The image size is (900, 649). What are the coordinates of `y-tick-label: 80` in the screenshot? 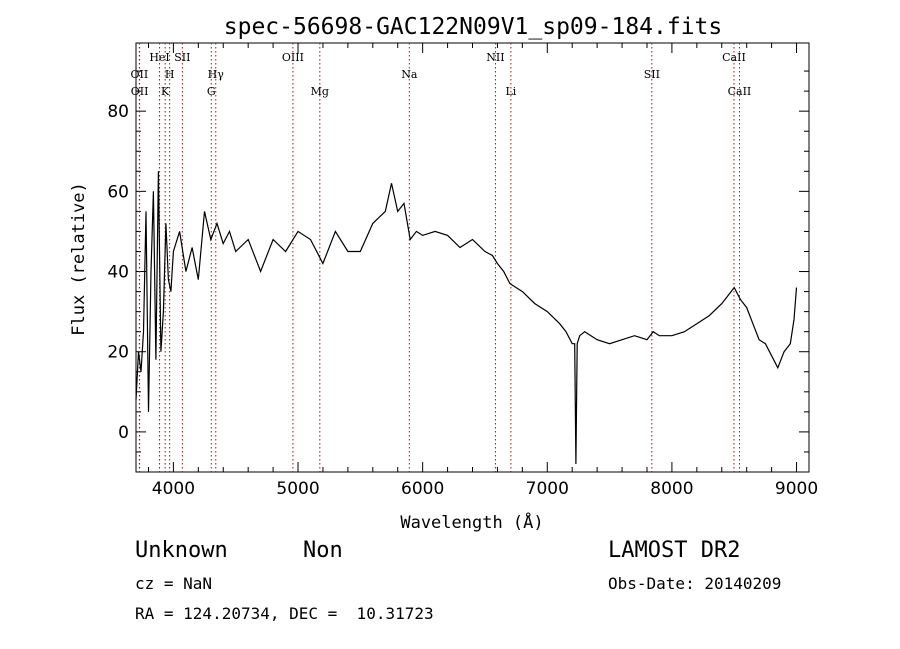 It's located at (118, 112).